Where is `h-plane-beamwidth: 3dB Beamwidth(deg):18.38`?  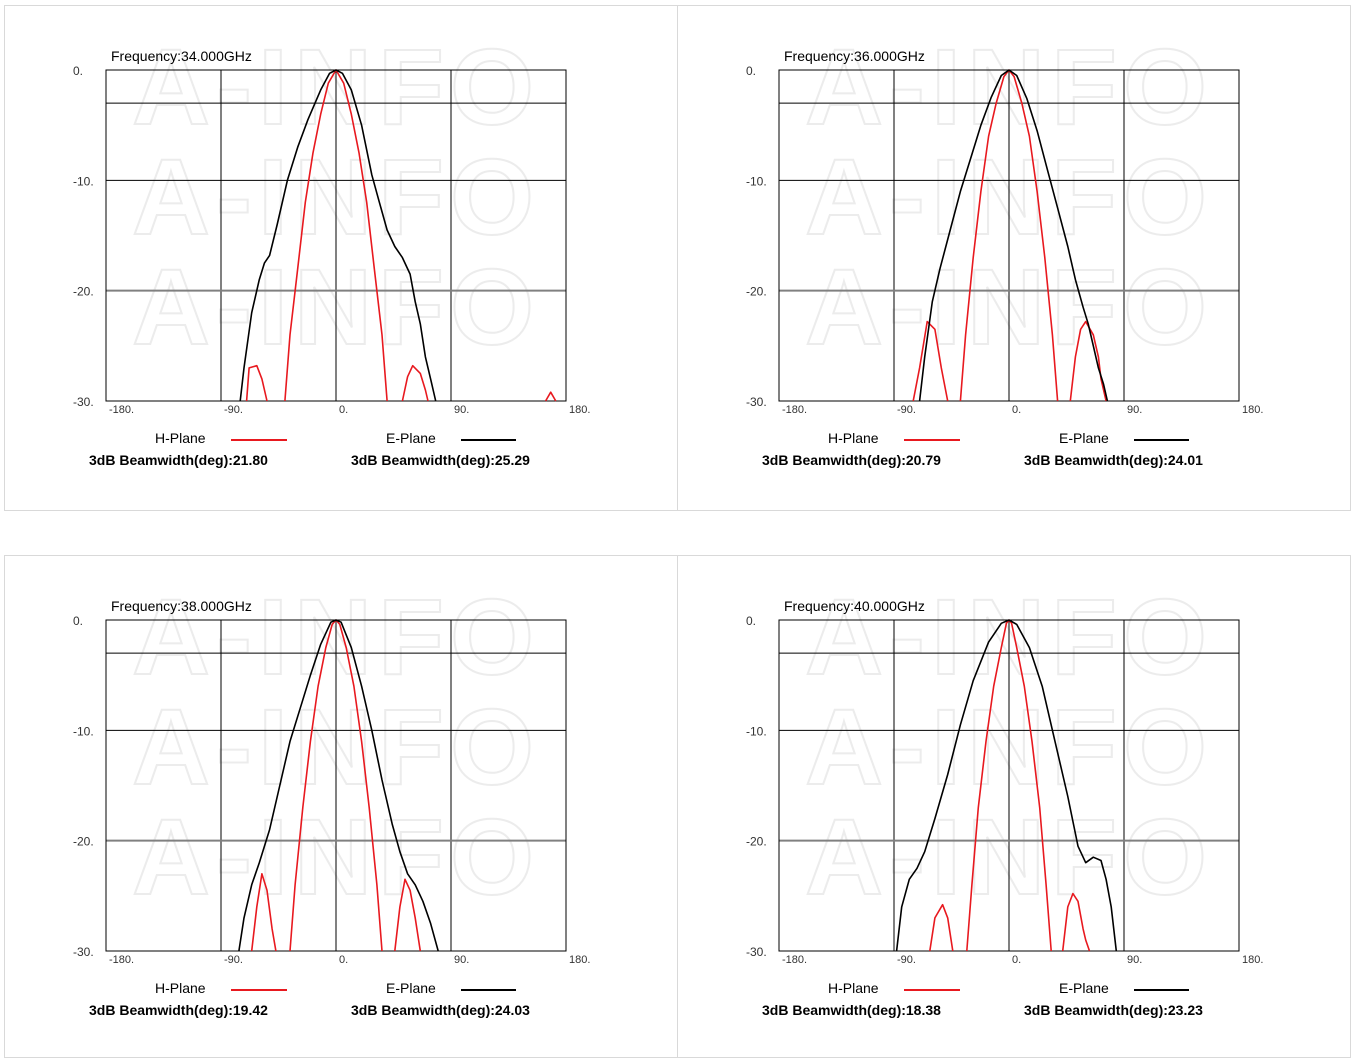 h-plane-beamwidth: 3dB Beamwidth(deg):18.38 is located at coordinates (851, 1010).